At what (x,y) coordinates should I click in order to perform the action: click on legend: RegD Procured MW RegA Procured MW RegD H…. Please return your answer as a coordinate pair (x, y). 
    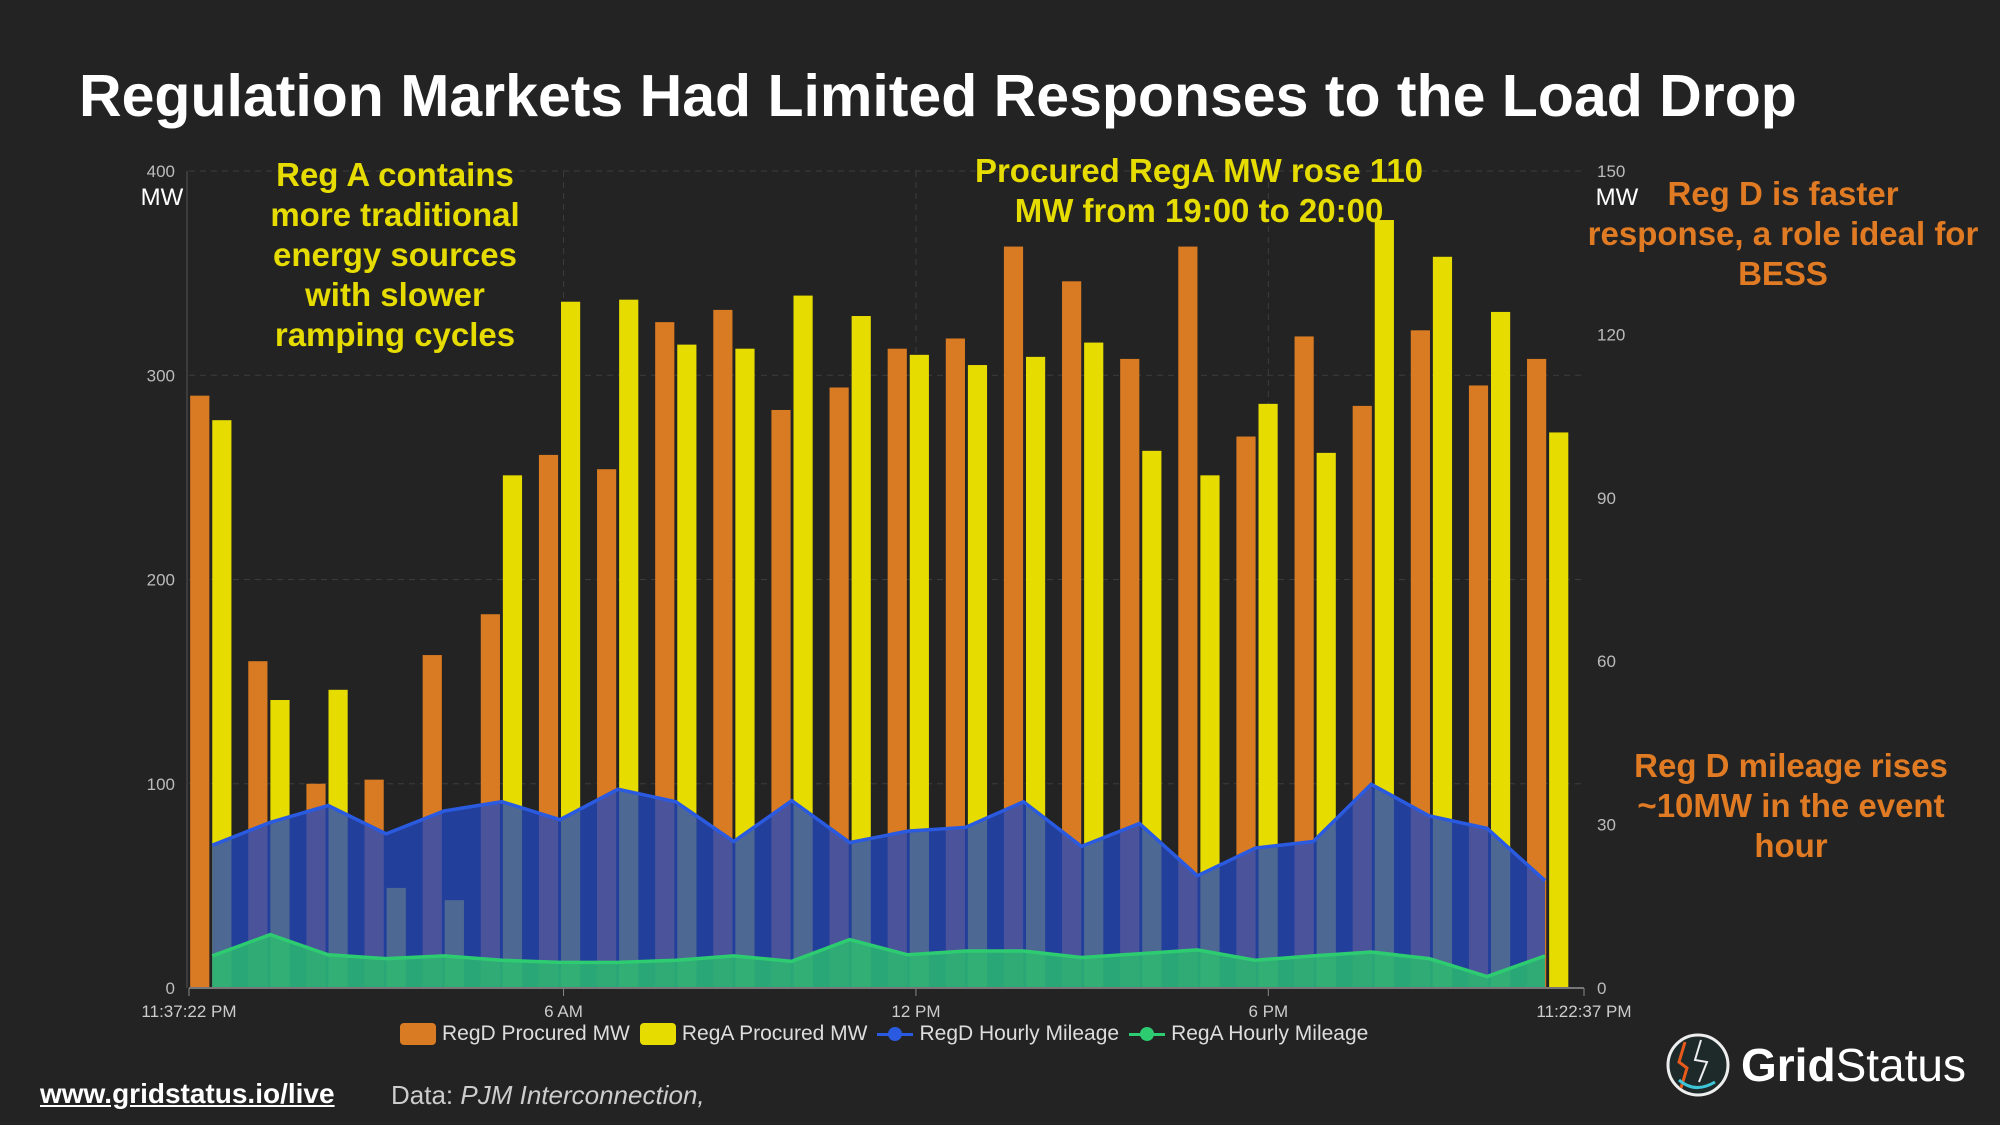
    Looking at the image, I should click on (884, 1034).